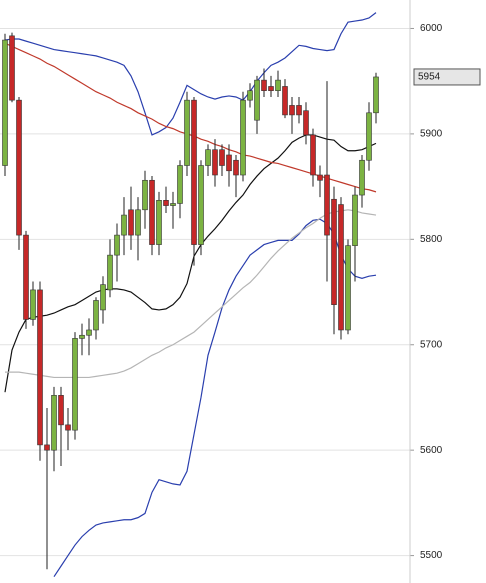 The width and height of the screenshot is (486, 583). Describe the element at coordinates (431, 239) in the screenshot. I see `y-tick-label: 5800` at that location.